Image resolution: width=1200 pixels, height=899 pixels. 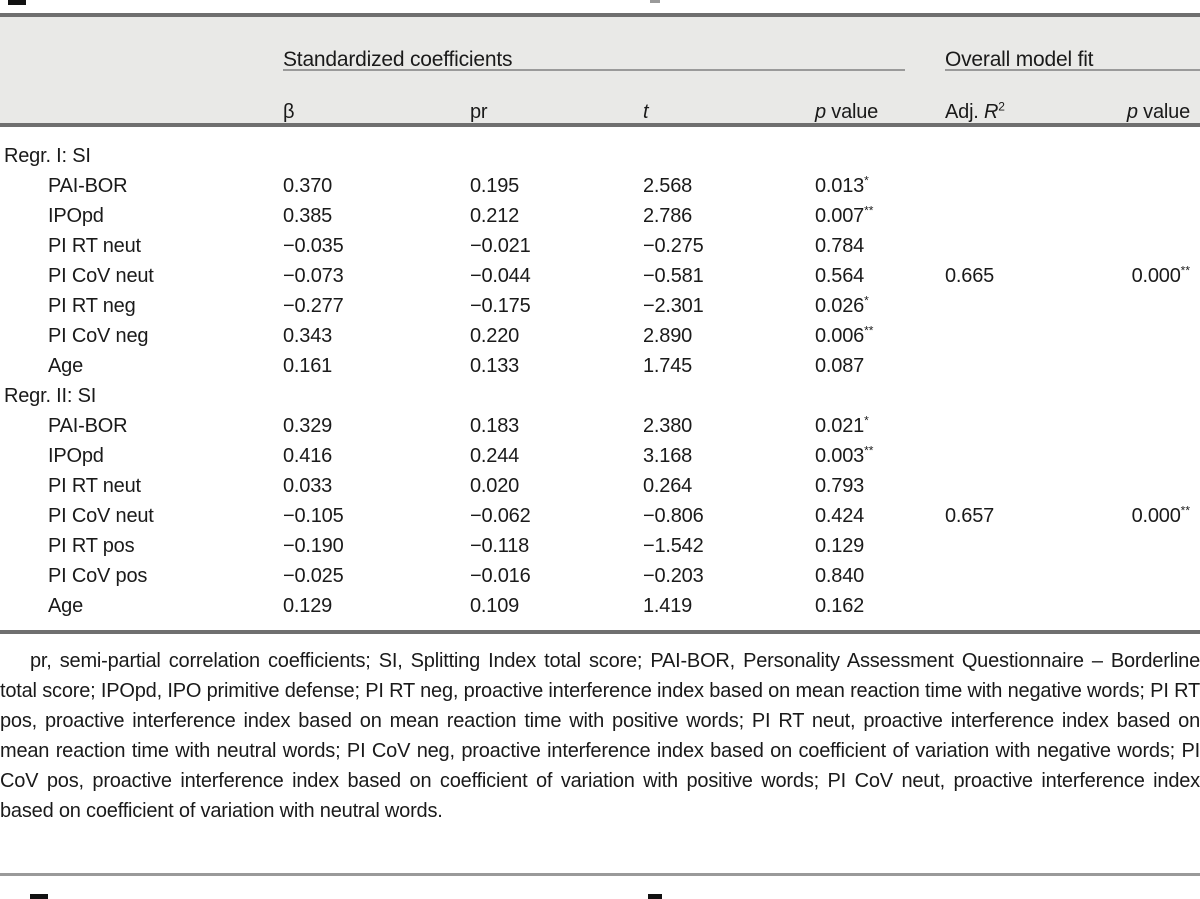 What do you see at coordinates (141, 426) in the screenshot?
I see `row-label: PAI-BOR` at bounding box center [141, 426].